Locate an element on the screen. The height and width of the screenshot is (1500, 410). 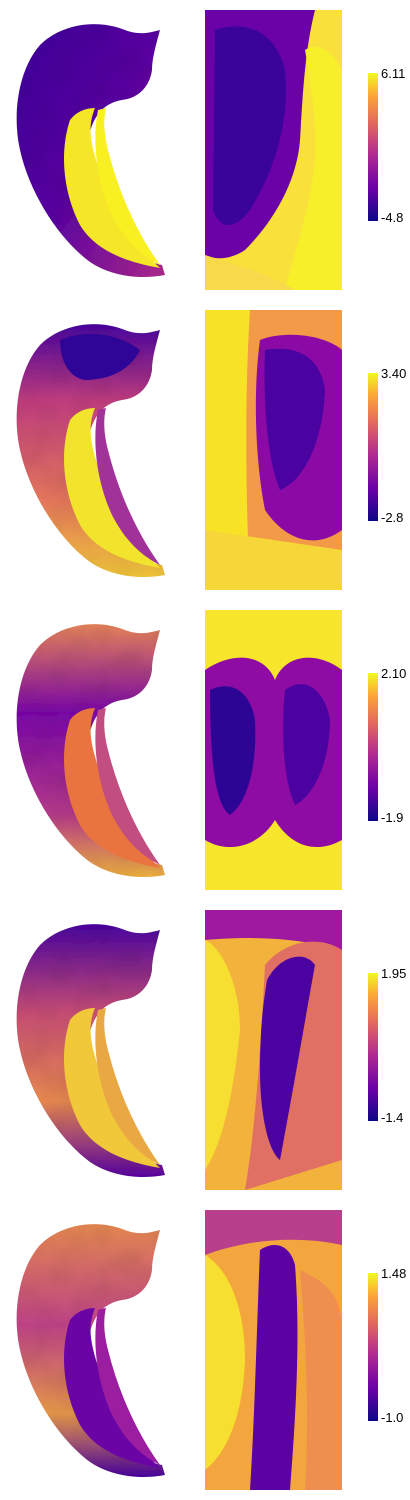
colorbar-min-label-2: -2.8 is located at coordinates (392, 517).